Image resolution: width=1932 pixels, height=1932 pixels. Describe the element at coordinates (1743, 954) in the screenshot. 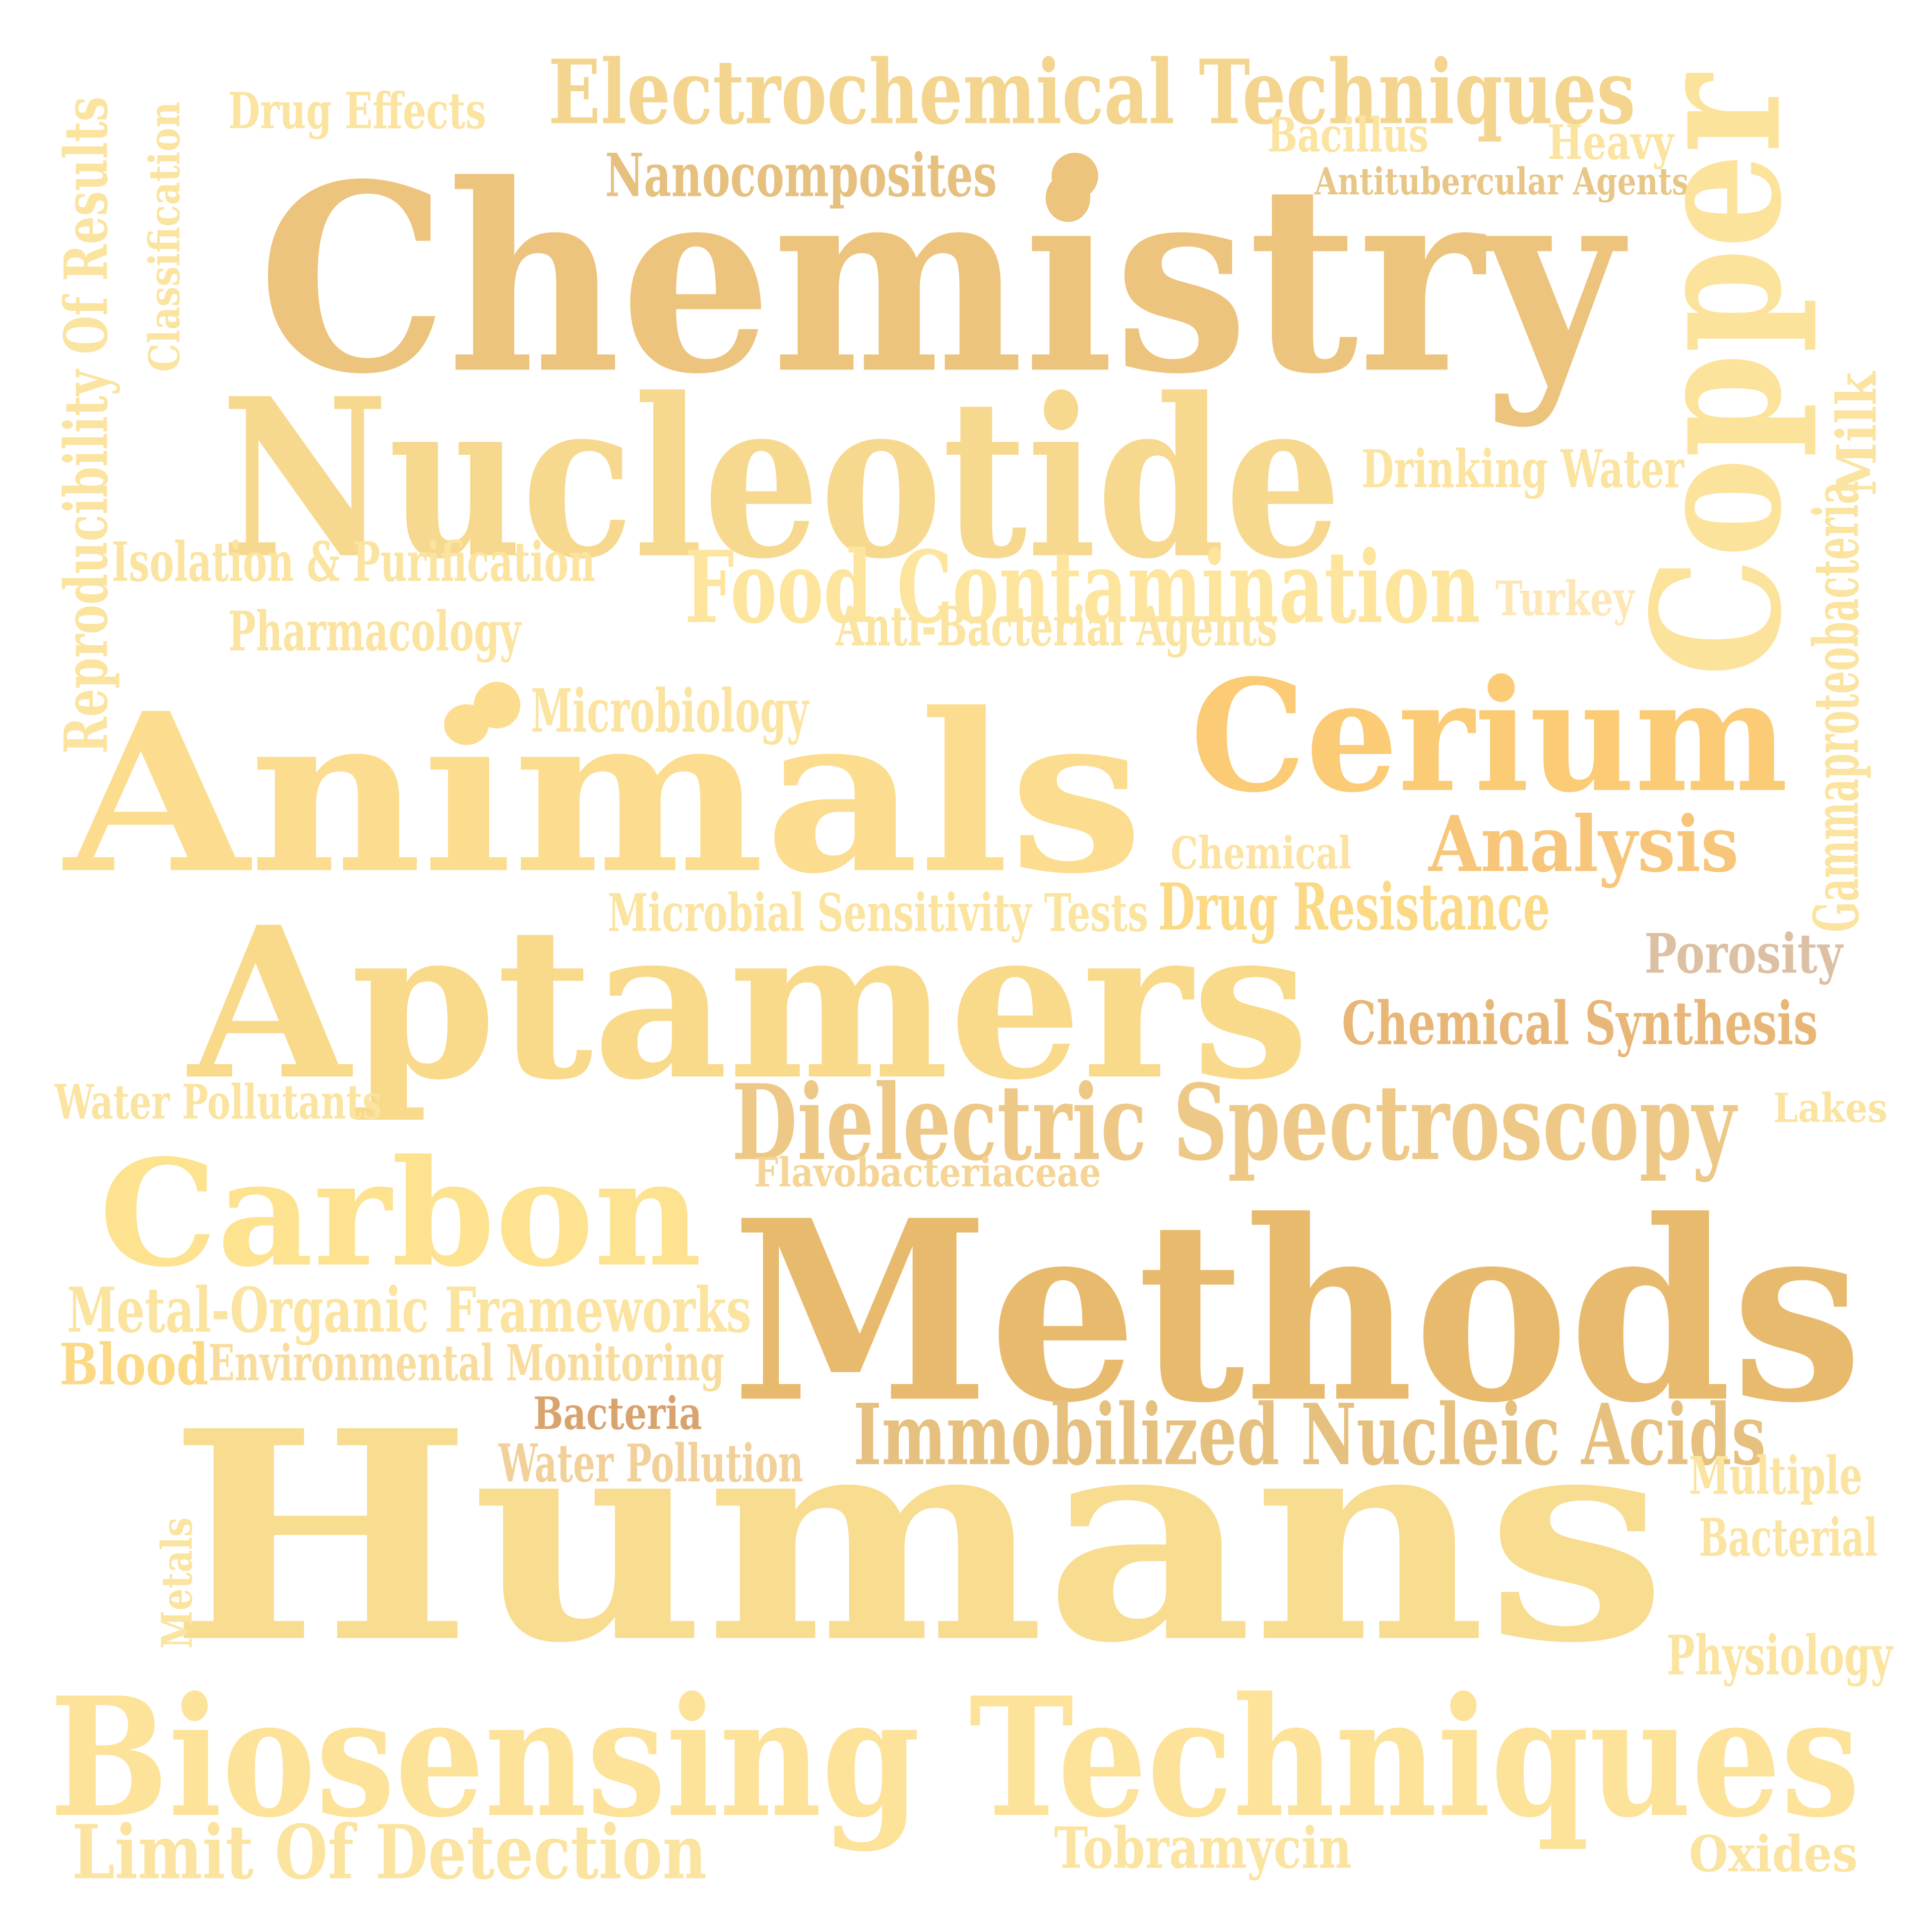

I see `word-porosity: Porosity` at that location.